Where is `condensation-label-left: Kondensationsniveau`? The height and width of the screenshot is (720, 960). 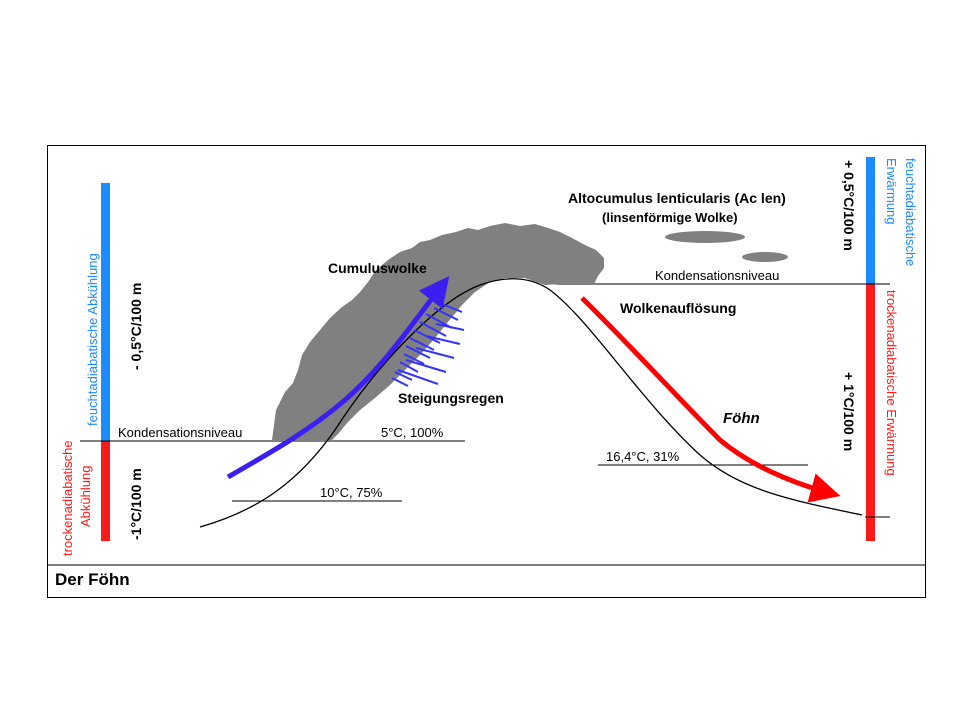
condensation-label-left: Kondensationsniveau is located at coordinates (180, 432).